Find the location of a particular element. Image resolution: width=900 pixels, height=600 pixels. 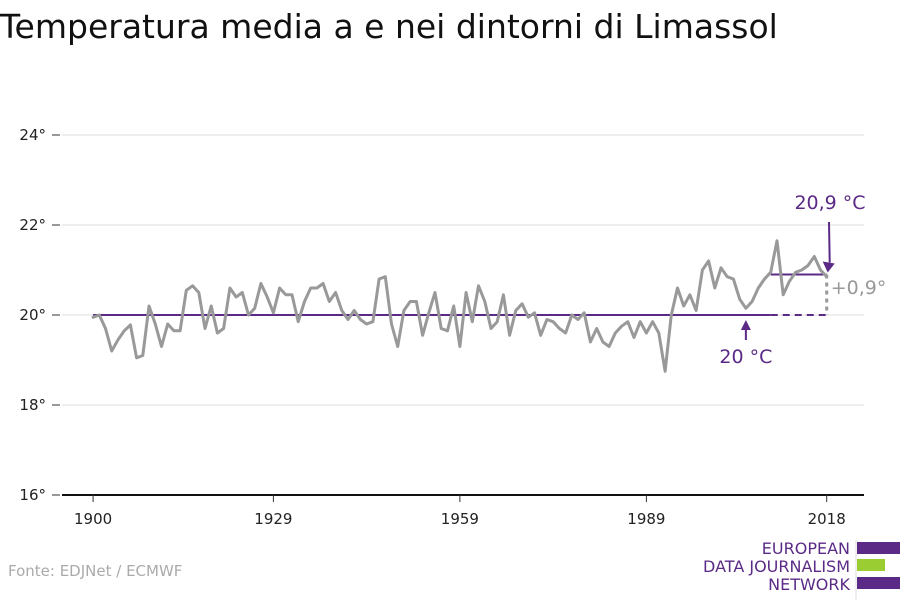

y-axis: 16° 18° 20° 22° 24° is located at coordinates (39, 315).